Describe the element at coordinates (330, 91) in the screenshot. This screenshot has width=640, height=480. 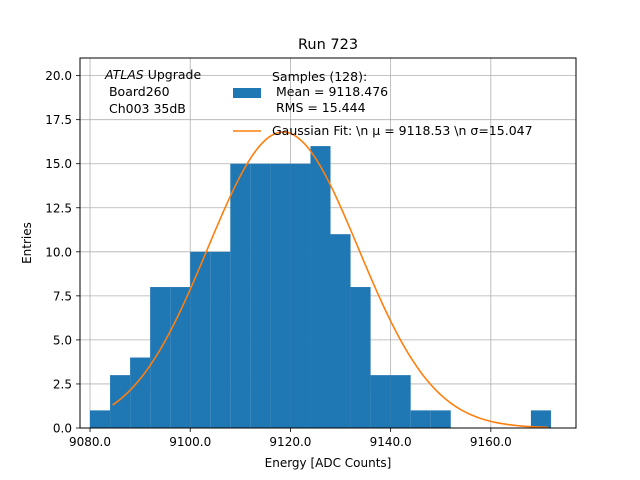
I see `legend-hist-line-2: Mean = 9118.476` at that location.